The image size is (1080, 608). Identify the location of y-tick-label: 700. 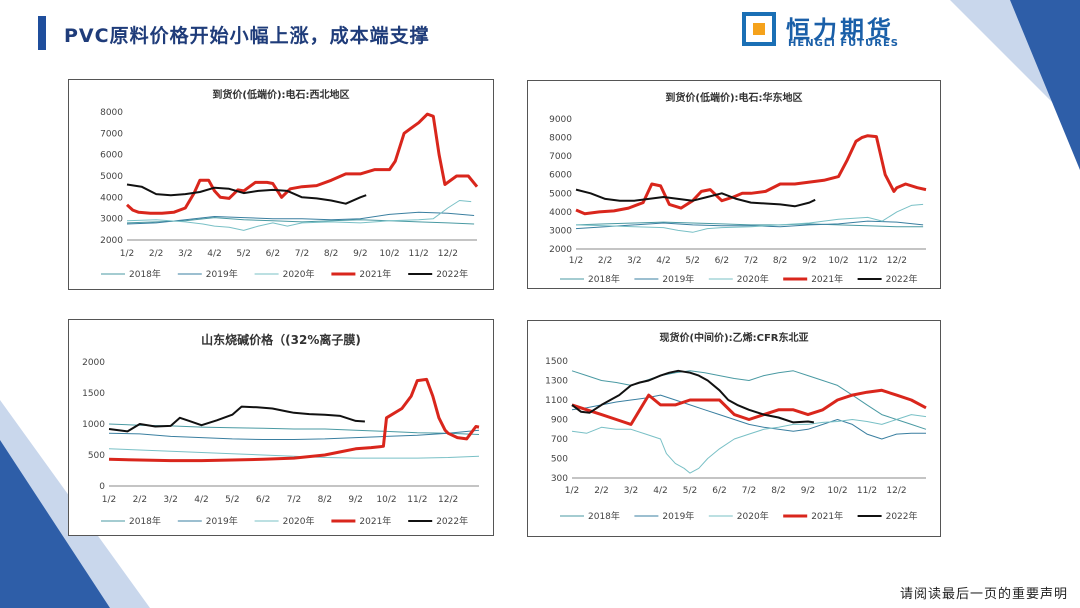
(559, 440).